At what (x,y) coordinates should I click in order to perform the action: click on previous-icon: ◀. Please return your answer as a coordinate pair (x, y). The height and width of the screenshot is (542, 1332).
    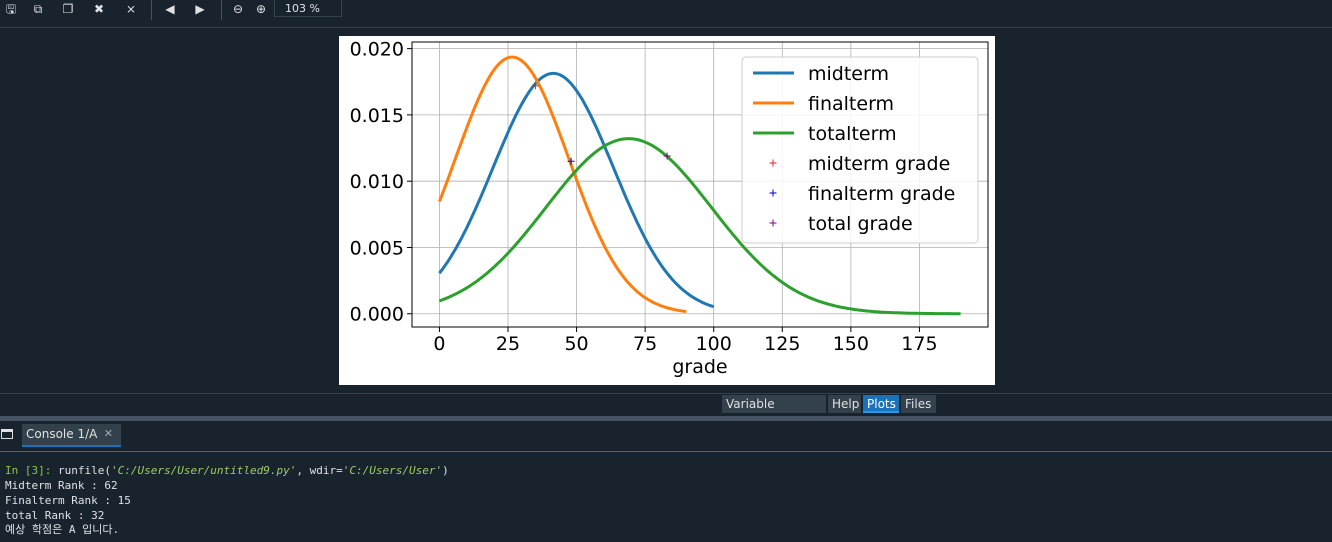
    Looking at the image, I should click on (170, 9).